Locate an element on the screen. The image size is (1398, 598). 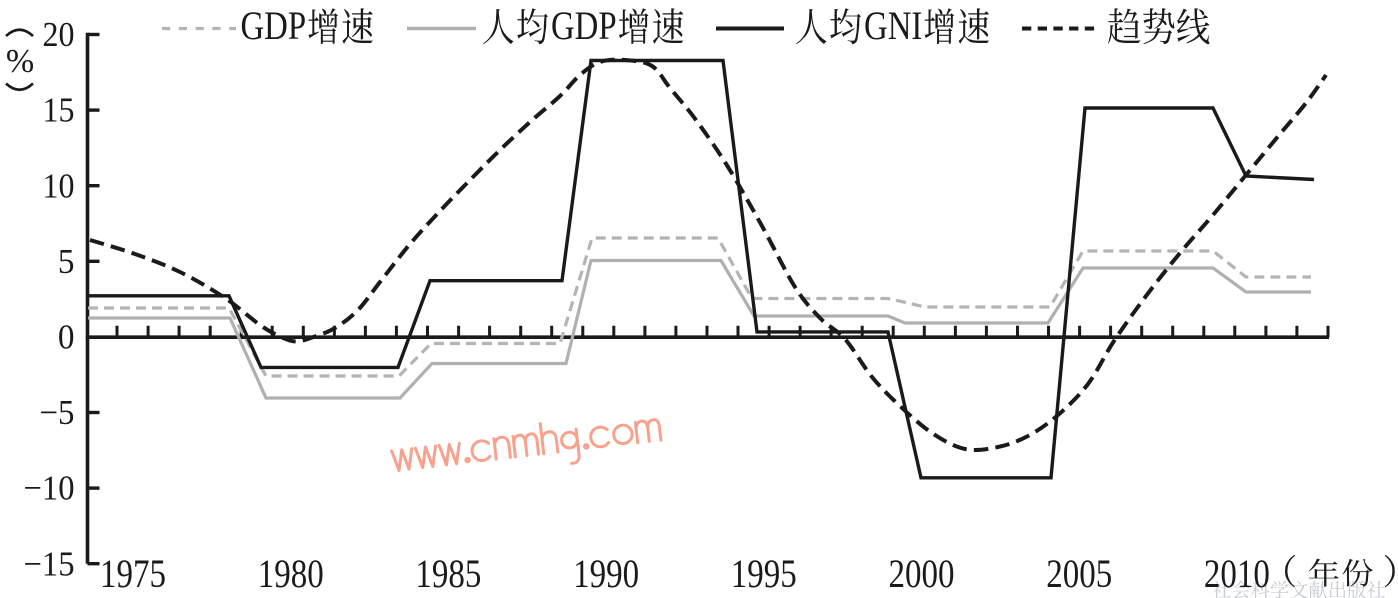
svg-text: −10 is located at coordinates (49, 488).